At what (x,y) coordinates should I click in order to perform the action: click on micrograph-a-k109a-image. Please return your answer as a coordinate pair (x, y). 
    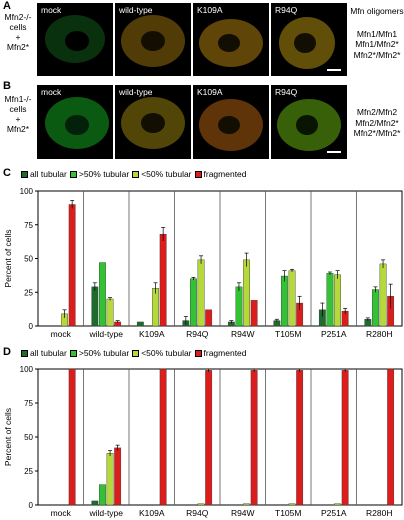
    Looking at the image, I should click on (231, 43).